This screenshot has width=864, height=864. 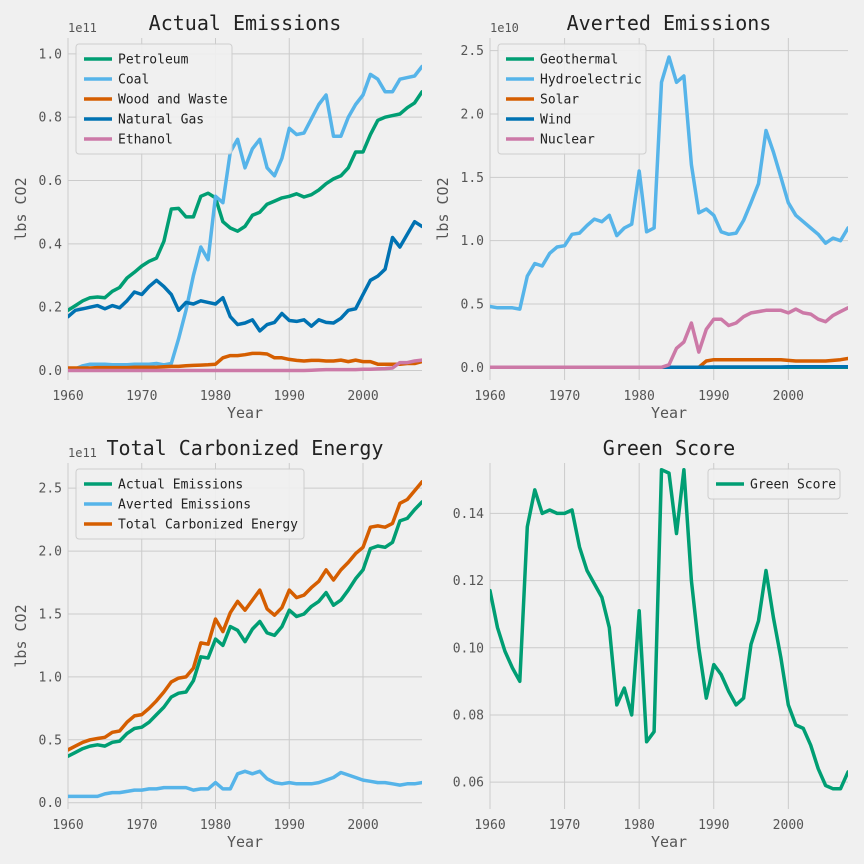 I want to click on legend-entry: Green Score, so click(x=793, y=485).